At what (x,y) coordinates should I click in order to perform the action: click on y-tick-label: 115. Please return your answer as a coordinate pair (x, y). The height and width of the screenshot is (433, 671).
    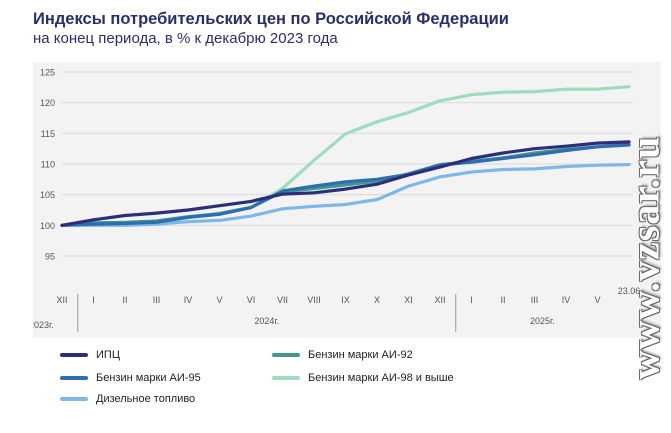
    Looking at the image, I should click on (48, 134).